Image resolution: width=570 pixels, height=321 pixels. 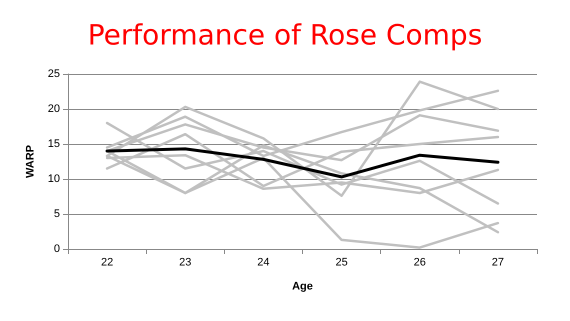 What do you see at coordinates (302, 286) in the screenshot?
I see `x-axis-title: Age` at bounding box center [302, 286].